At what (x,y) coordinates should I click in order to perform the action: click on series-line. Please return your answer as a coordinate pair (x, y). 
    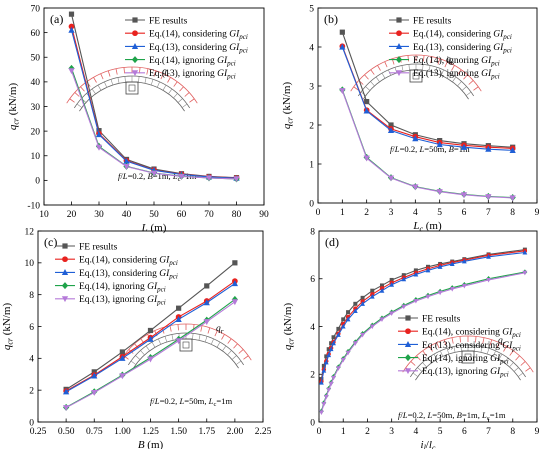
    Looking at the image, I should click on (427, 98).